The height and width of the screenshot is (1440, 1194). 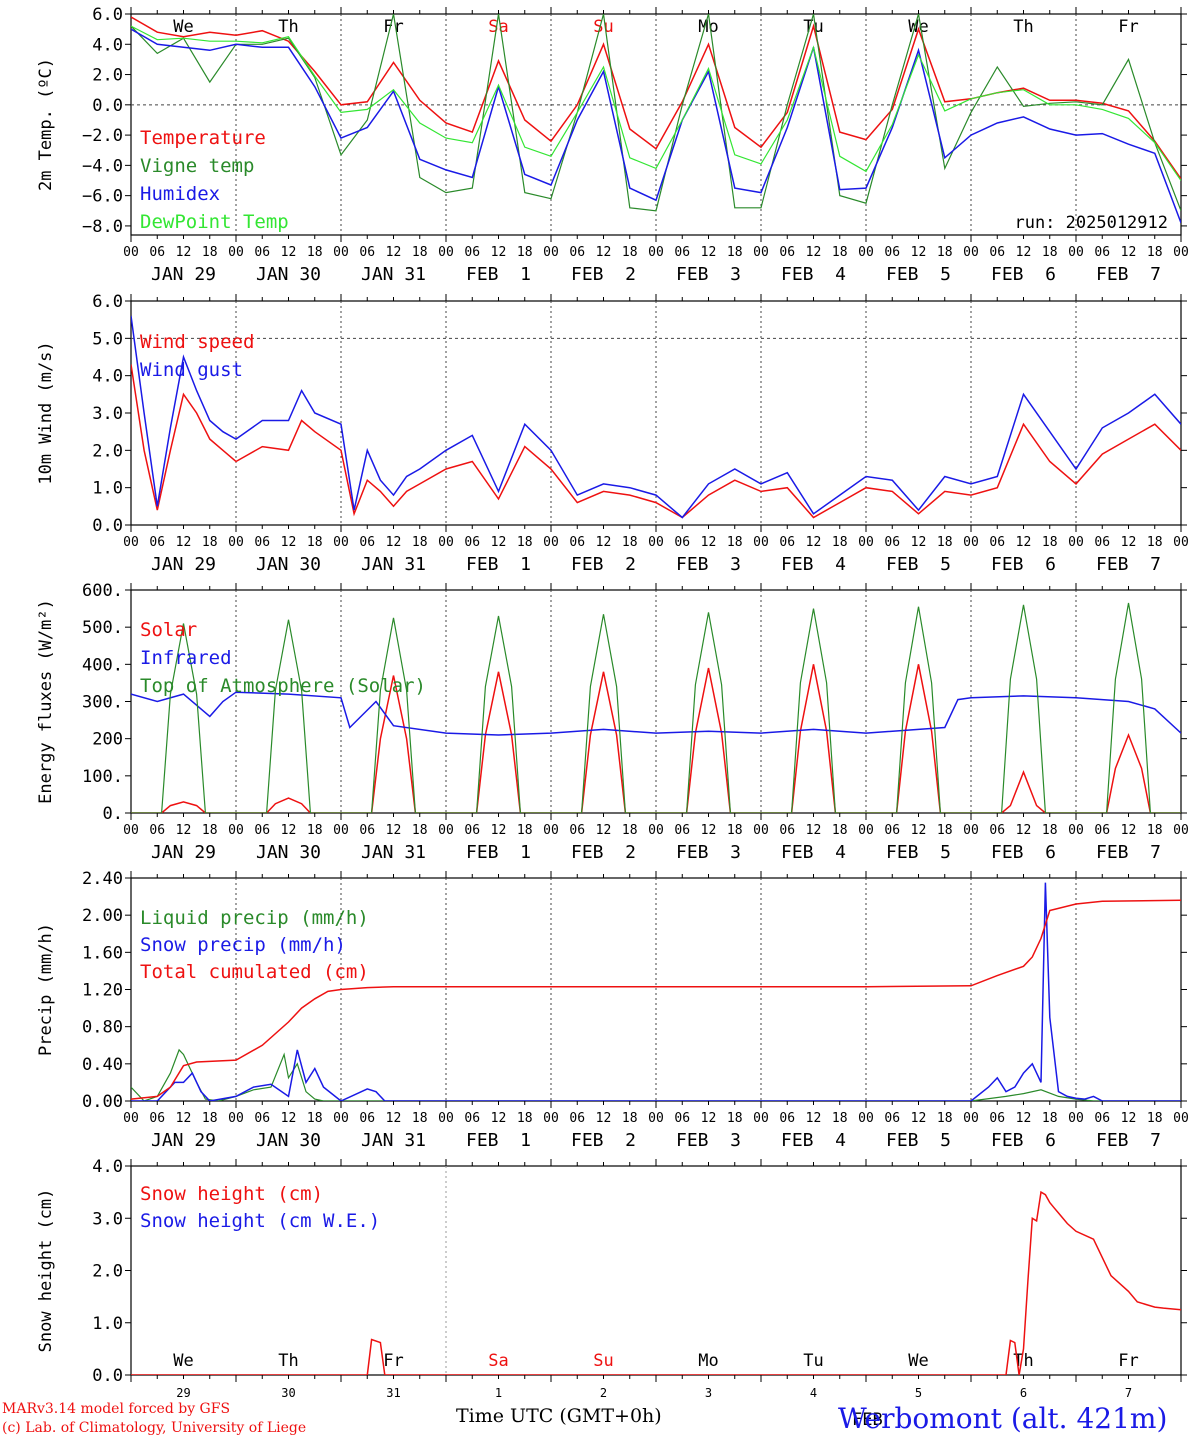 What do you see at coordinates (102, 136) in the screenshot?
I see `y-tick-label: −2.0` at bounding box center [102, 136].